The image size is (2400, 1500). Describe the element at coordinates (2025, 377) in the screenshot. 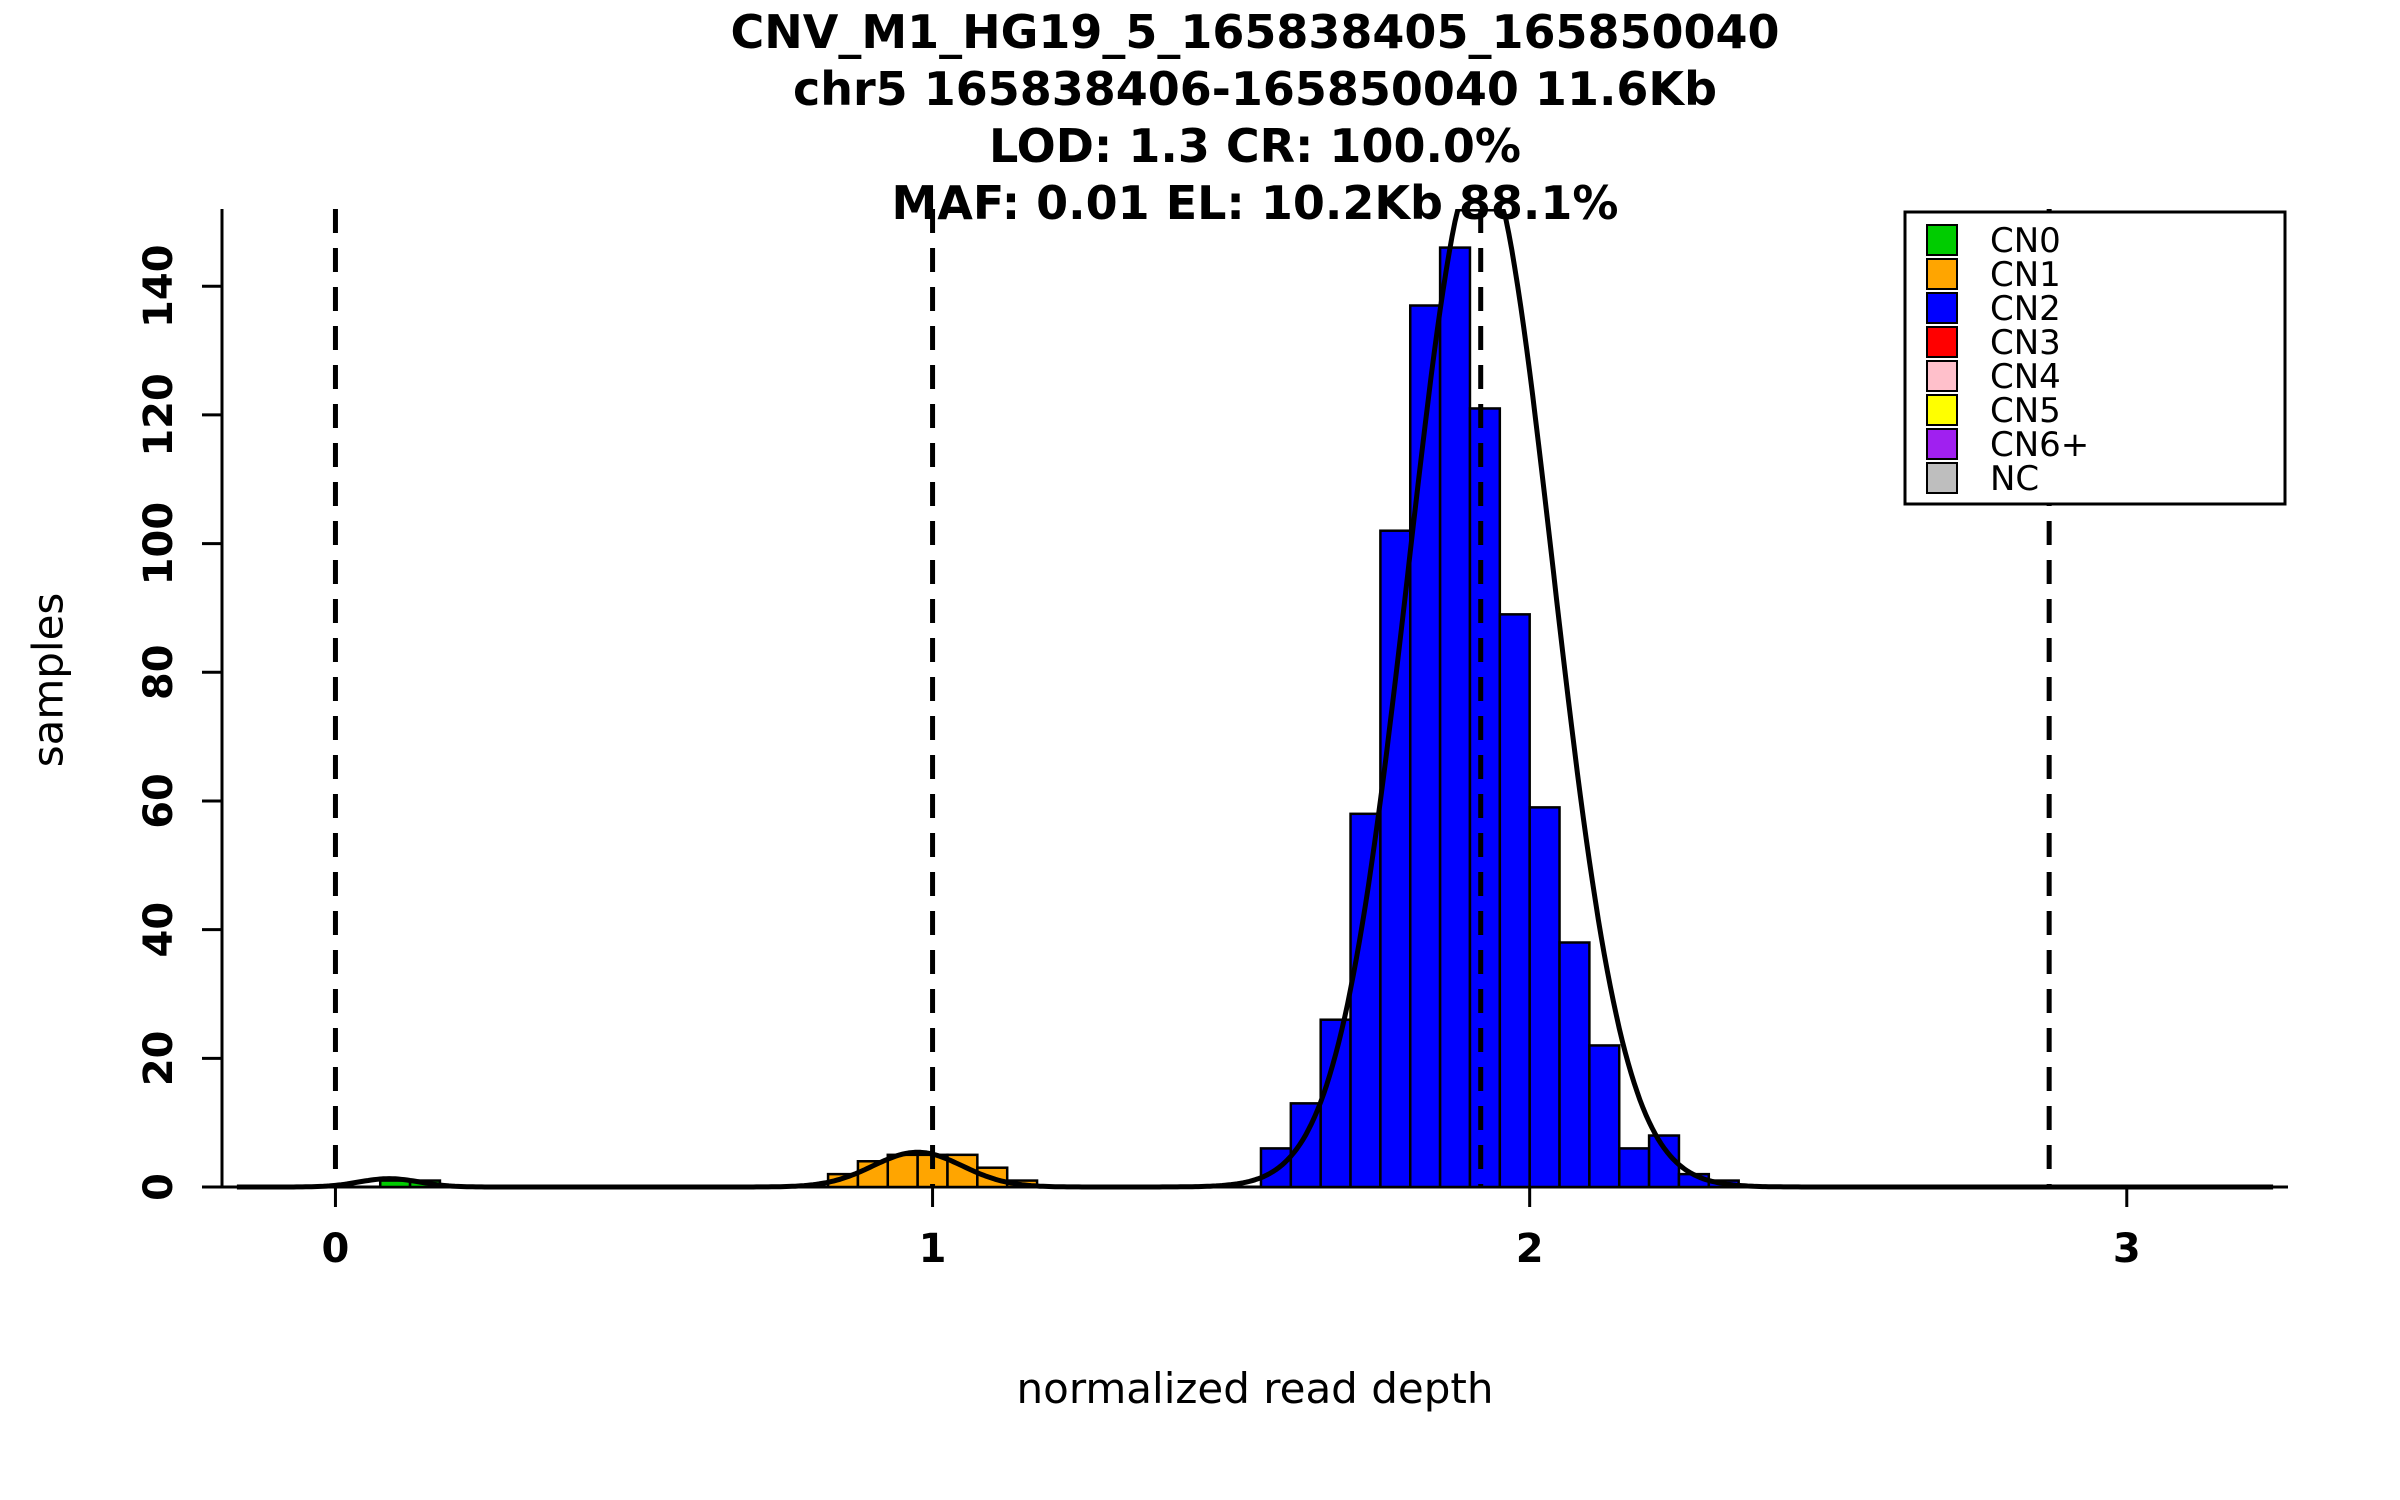

I see `legend-label-CN4: CN4` at that location.